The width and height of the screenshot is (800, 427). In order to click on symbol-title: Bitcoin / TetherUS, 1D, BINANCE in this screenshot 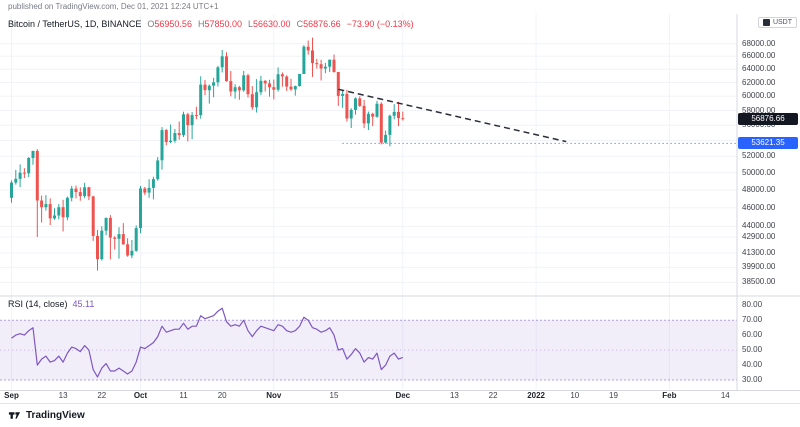, I will do `click(75, 24)`.